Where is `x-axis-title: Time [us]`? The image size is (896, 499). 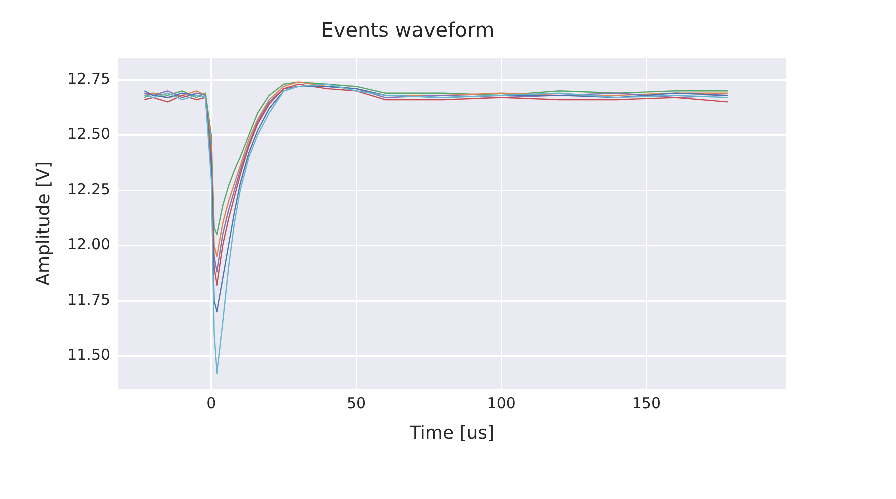
x-axis-title: Time [us] is located at coordinates (451, 433).